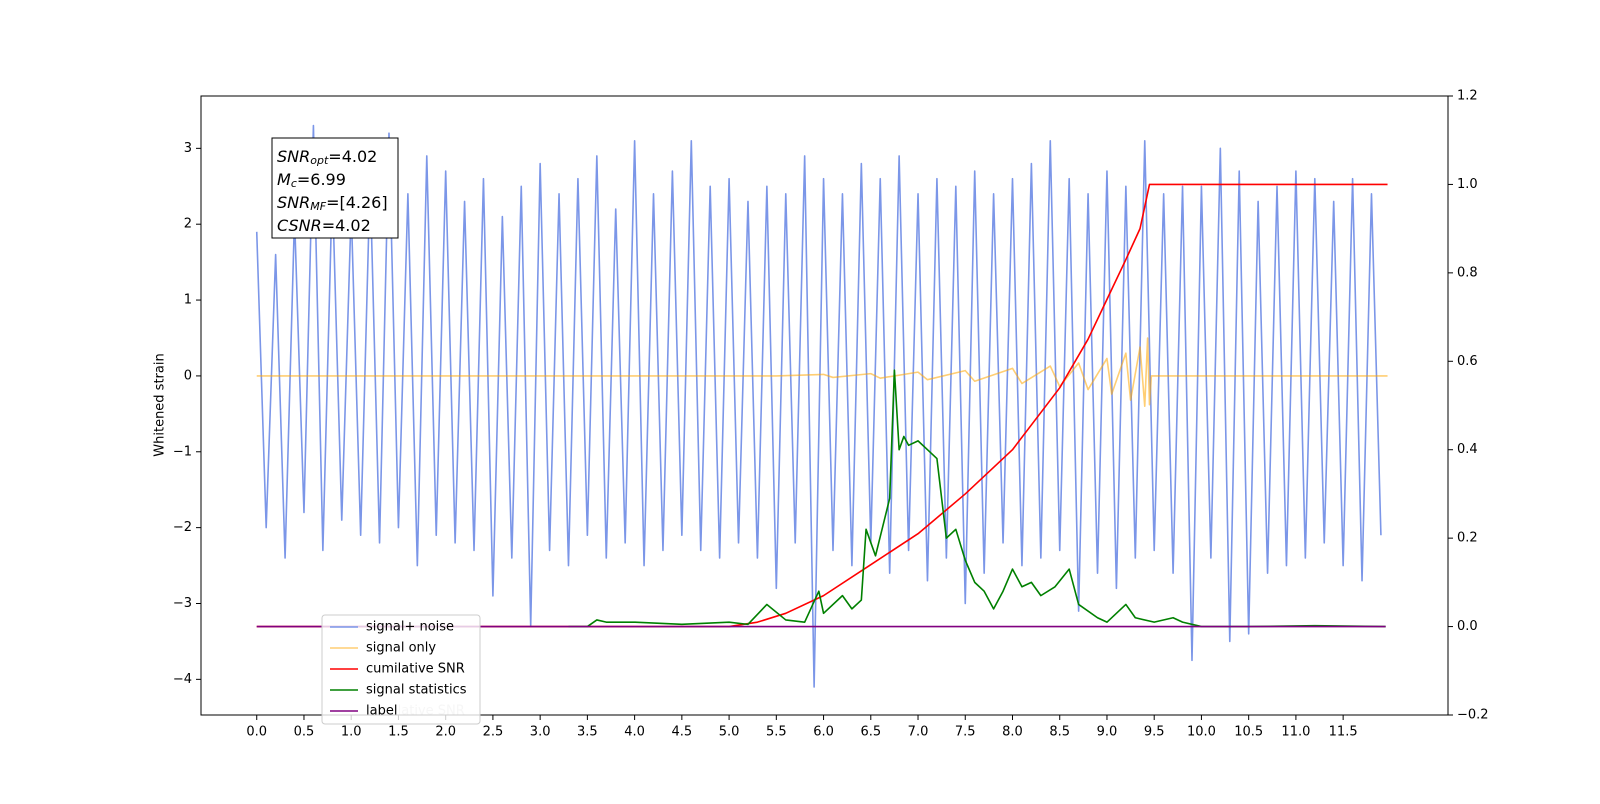 The image size is (1600, 804). I want to click on x-tick-label: 0.5, so click(304, 732).